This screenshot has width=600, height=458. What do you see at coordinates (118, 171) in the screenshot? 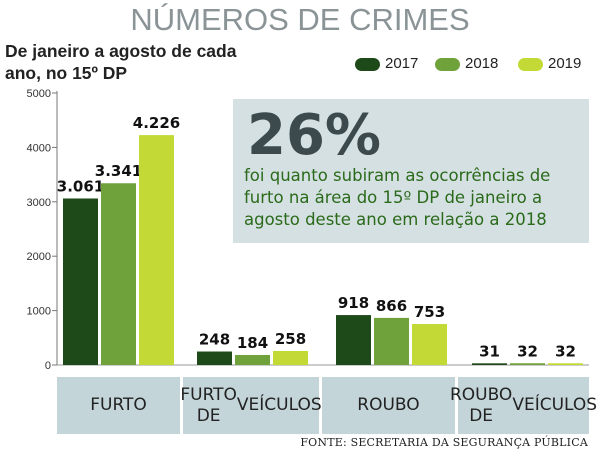
I see `data-label: 3.341` at bounding box center [118, 171].